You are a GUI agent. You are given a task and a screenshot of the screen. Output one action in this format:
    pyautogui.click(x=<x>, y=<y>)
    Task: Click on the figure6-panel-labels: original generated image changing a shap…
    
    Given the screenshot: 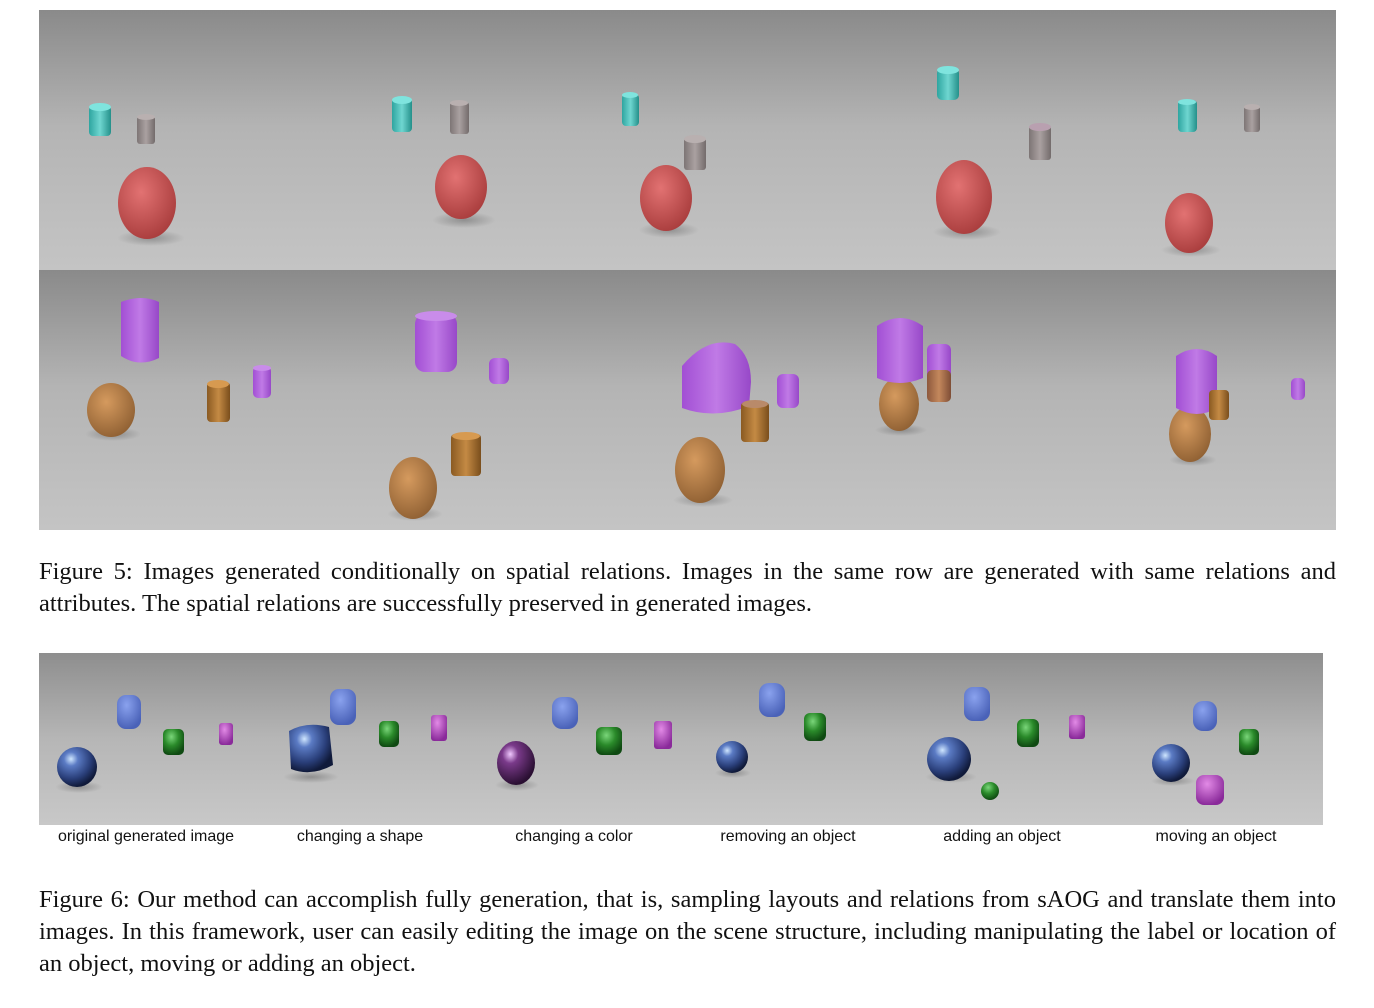 What is the action you would take?
    pyautogui.click(x=681, y=840)
    